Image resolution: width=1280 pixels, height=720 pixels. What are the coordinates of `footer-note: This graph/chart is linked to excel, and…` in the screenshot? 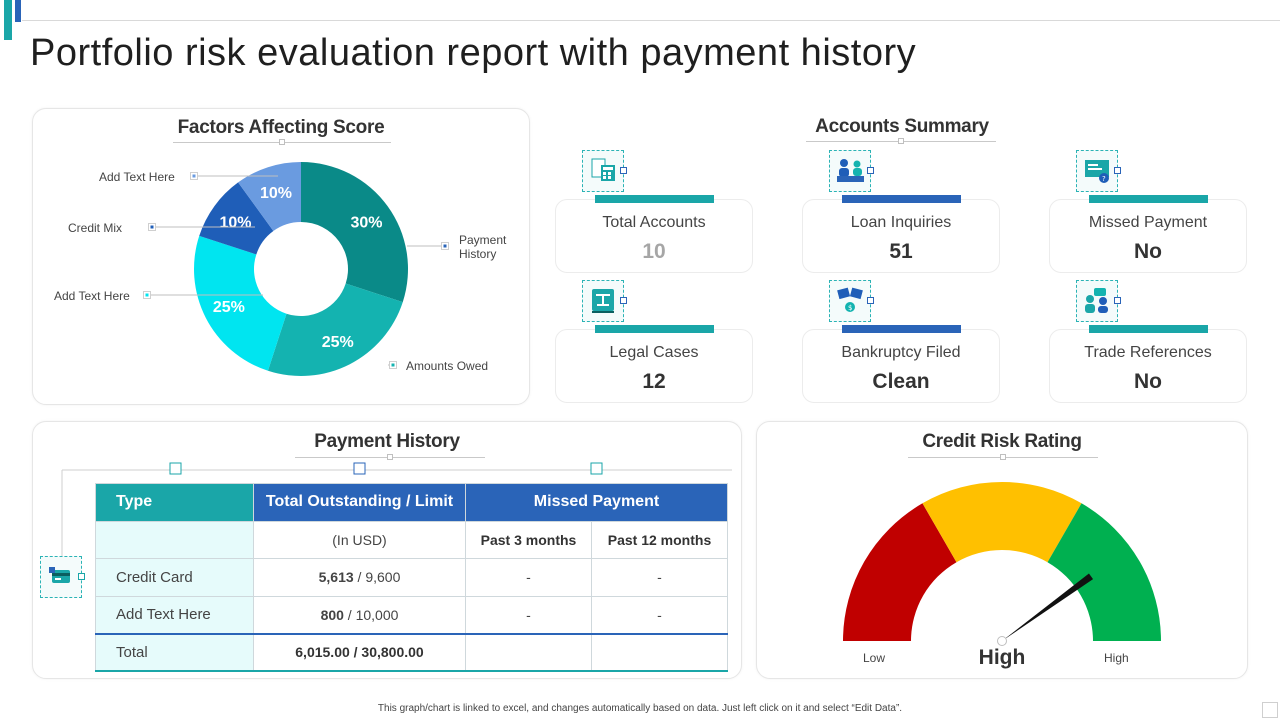 It's located at (640, 708).